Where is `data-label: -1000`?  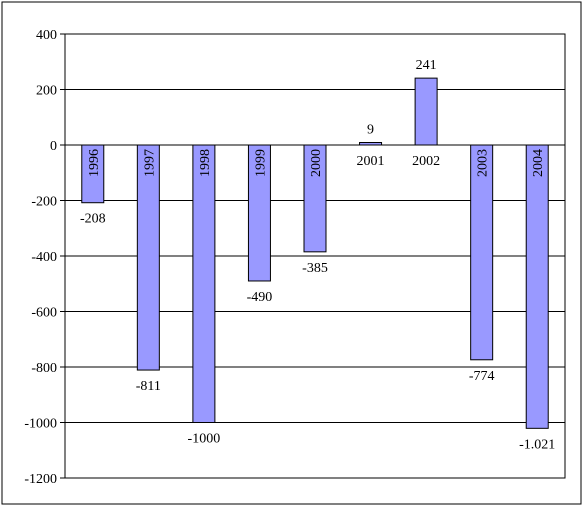
data-label: -1000 is located at coordinates (204, 439).